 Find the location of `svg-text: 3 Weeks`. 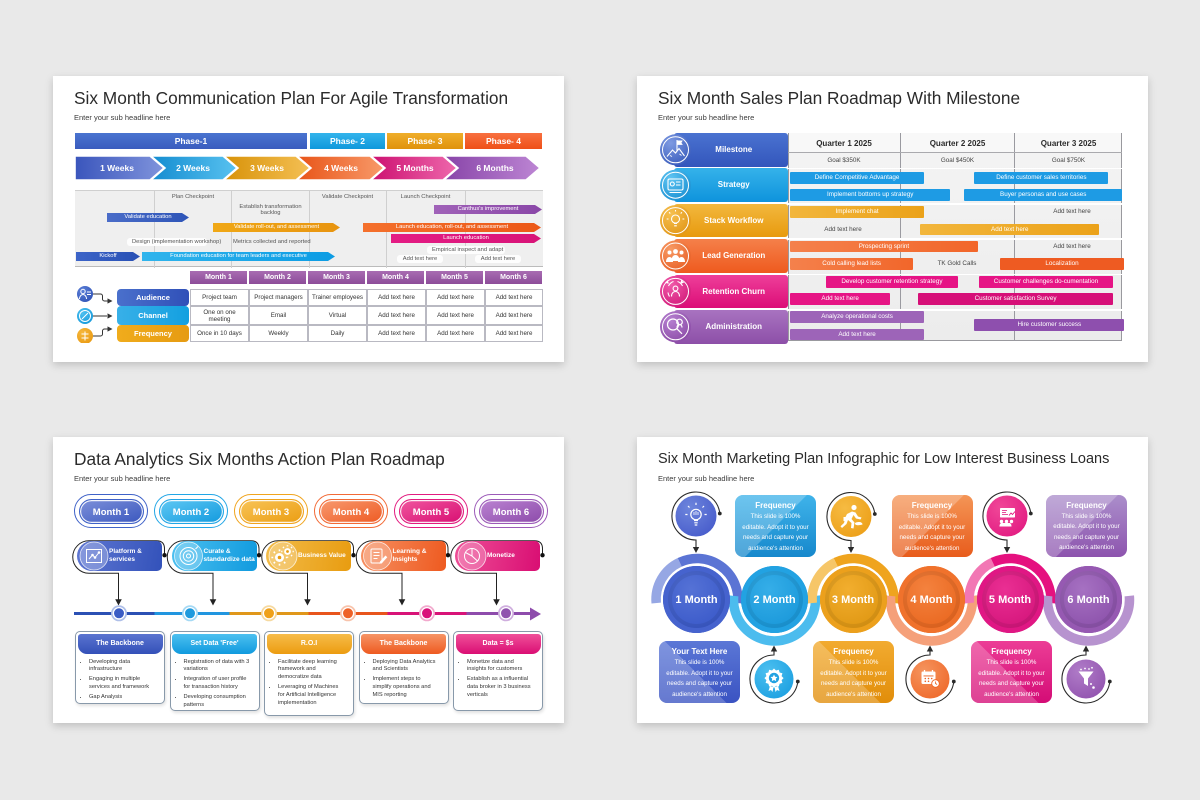

svg-text: 3 Weeks is located at coordinates (267, 168).